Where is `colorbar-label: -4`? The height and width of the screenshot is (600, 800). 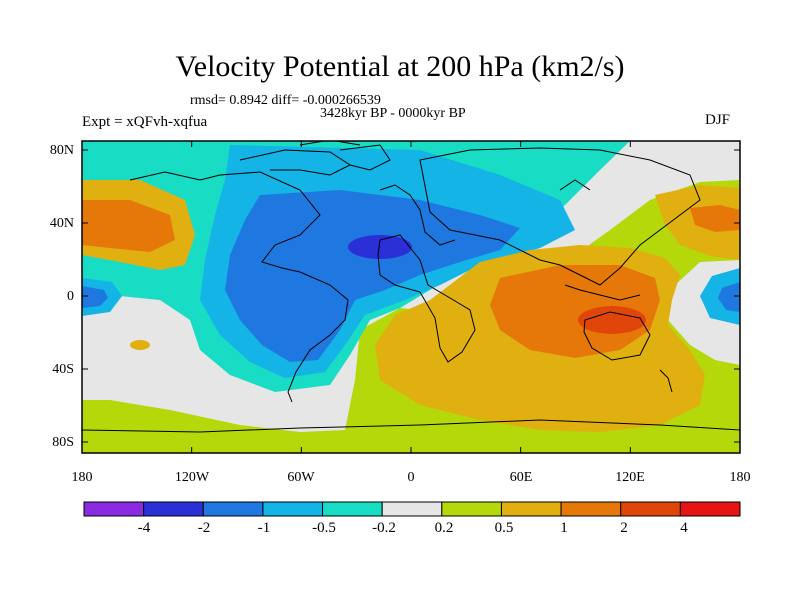
colorbar-label: -4 is located at coordinates (144, 528).